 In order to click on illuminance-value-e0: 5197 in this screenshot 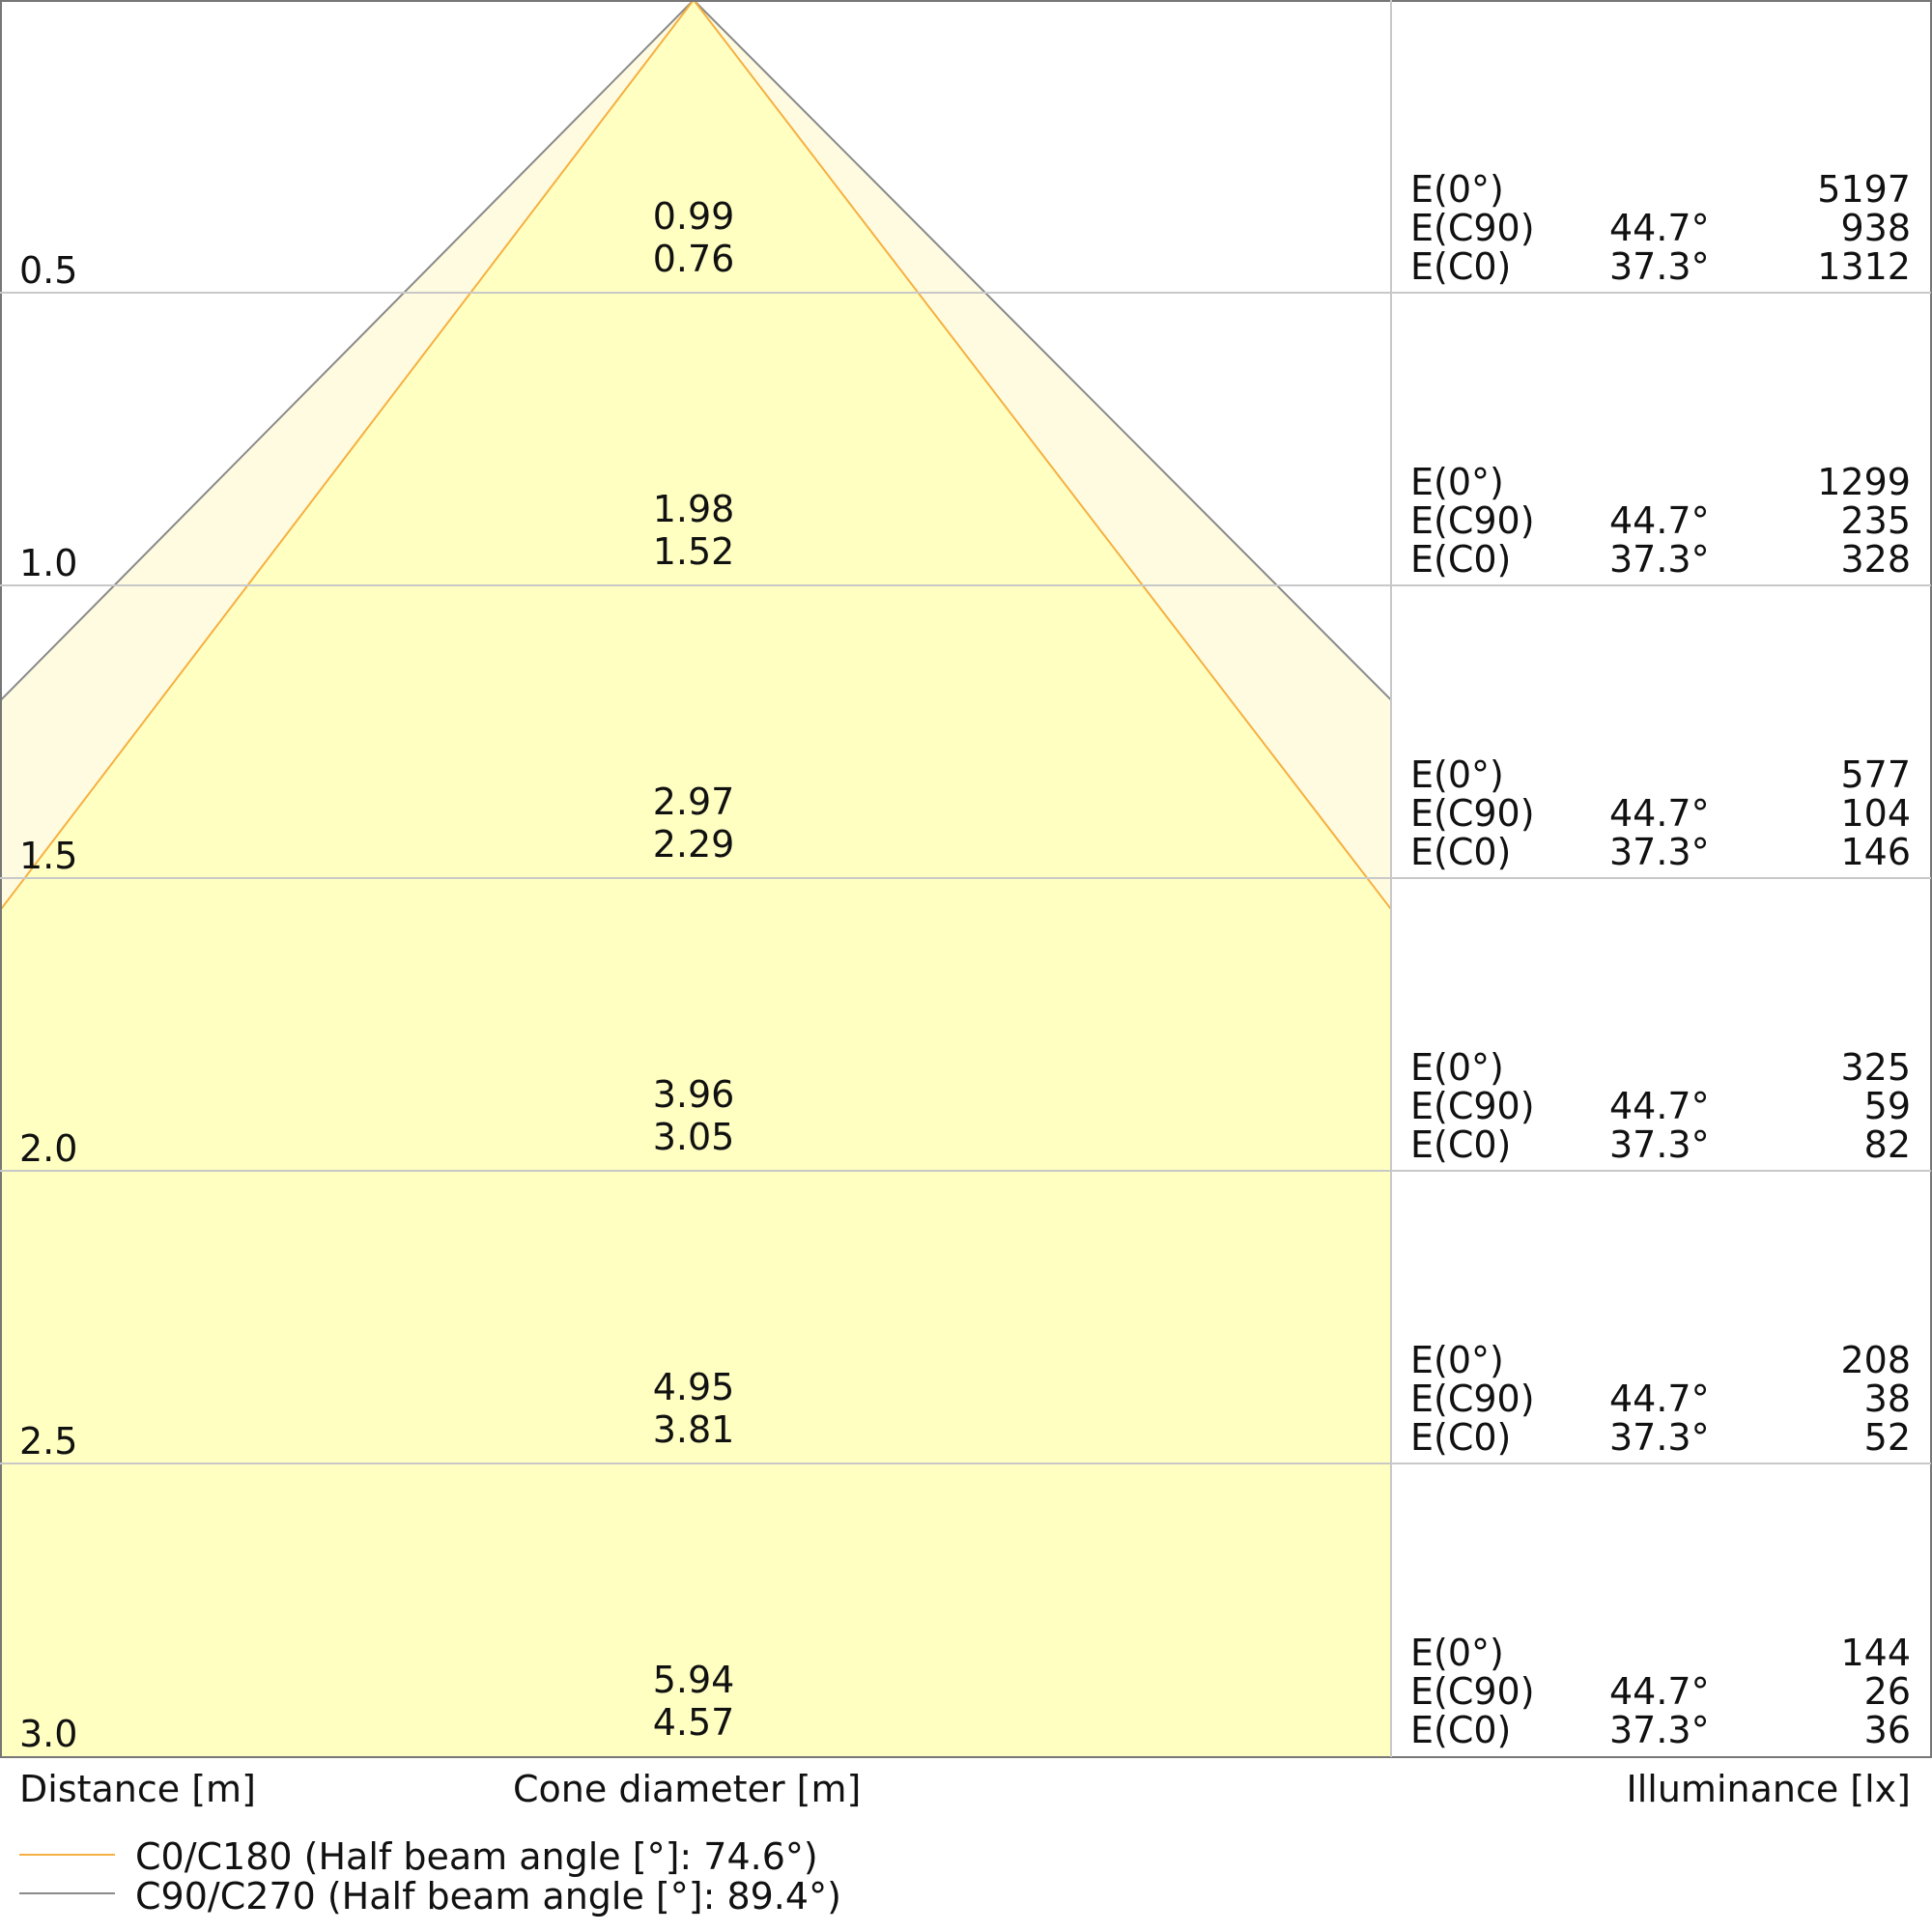, I will do `click(1864, 189)`.